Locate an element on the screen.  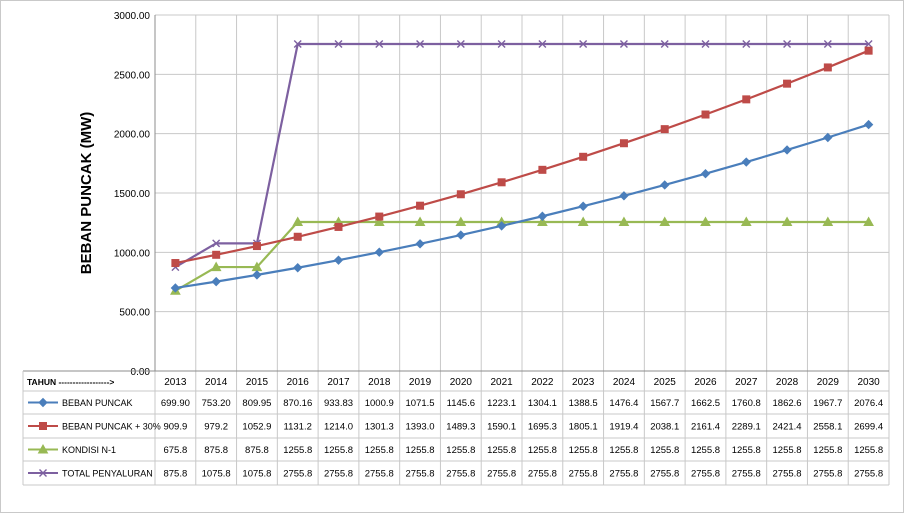
data-label: 1075.8 is located at coordinates (216, 474).